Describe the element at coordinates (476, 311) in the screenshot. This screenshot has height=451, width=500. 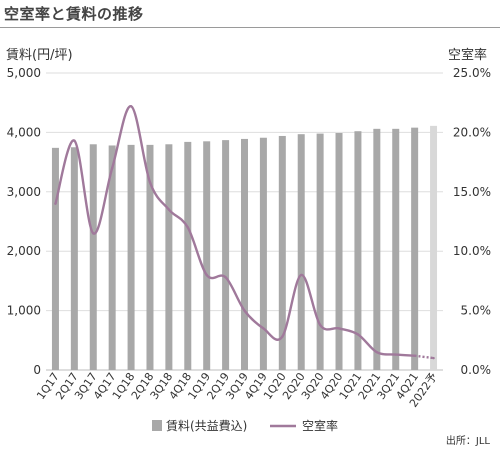
I see `right-tick-label: 5.0%` at that location.